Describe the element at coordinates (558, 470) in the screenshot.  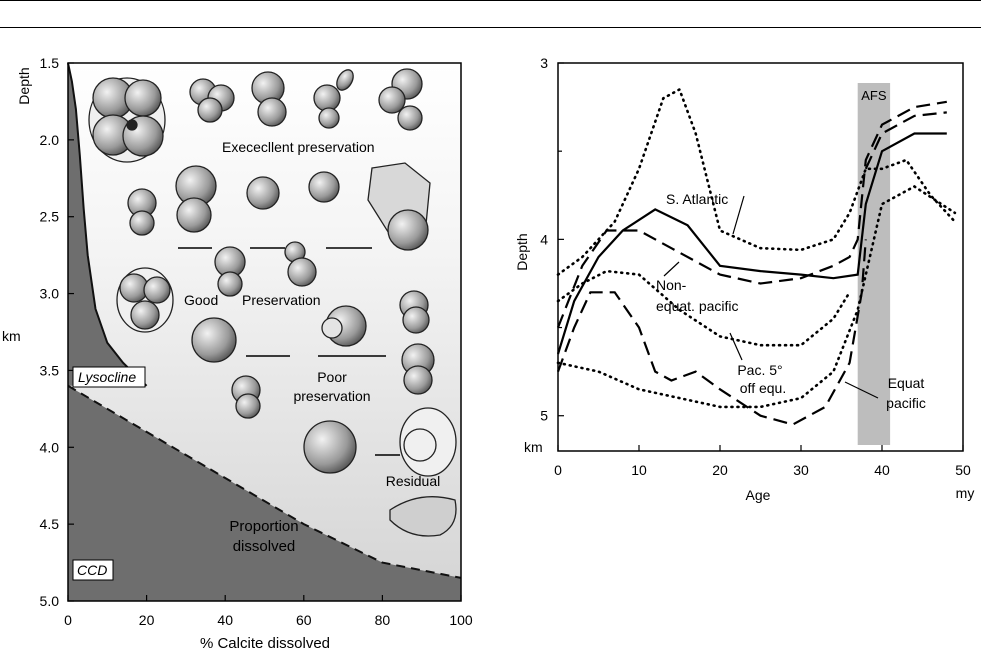
I see `right-x-tick-label: 0` at that location.